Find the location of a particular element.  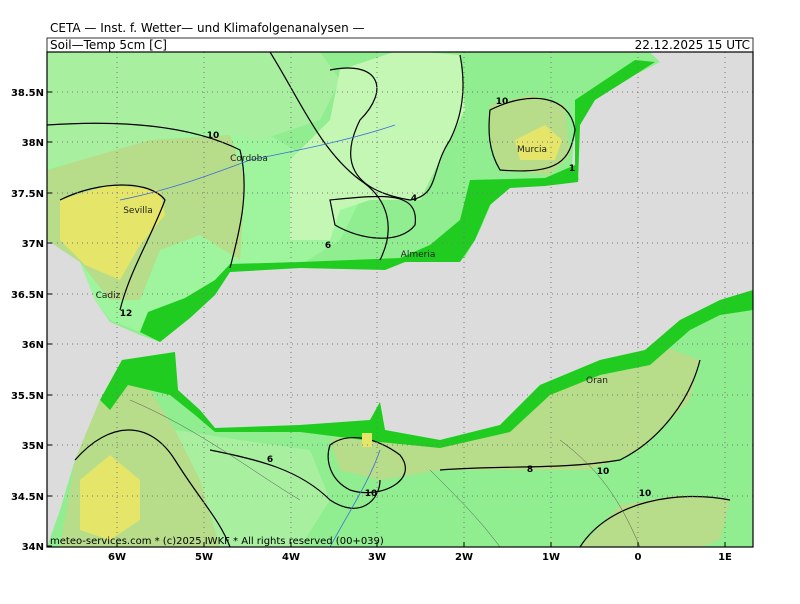

valid-time: 22.12.2025 15 UTC is located at coordinates (692, 45).